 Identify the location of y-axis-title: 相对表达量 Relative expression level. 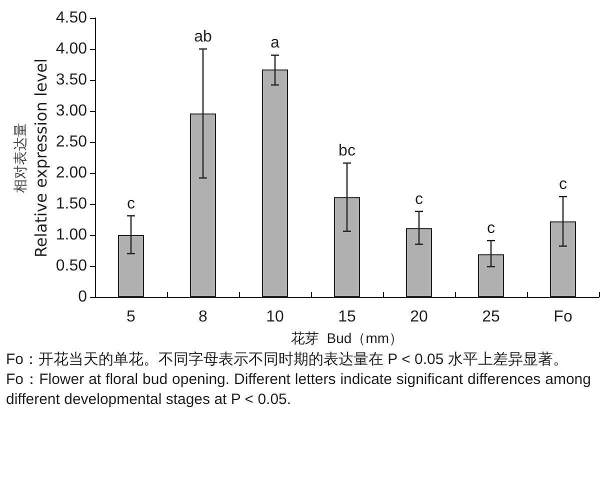
(31, 158).